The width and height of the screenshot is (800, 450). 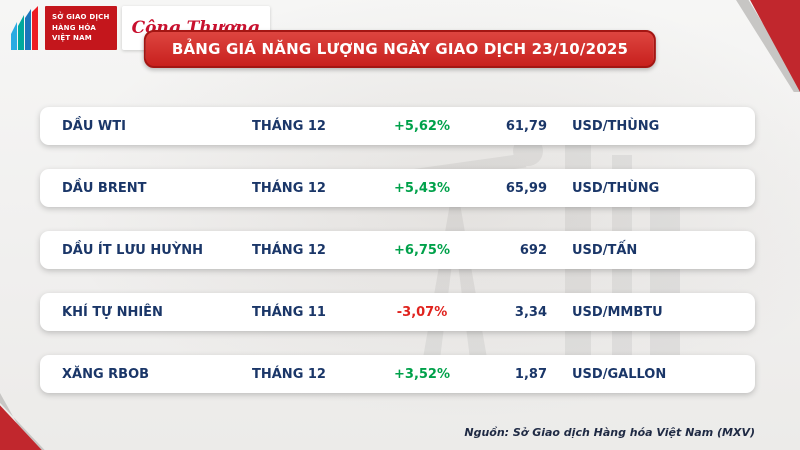 What do you see at coordinates (106, 374) in the screenshot?
I see `commodity-name: XĂNG RBOB` at bounding box center [106, 374].